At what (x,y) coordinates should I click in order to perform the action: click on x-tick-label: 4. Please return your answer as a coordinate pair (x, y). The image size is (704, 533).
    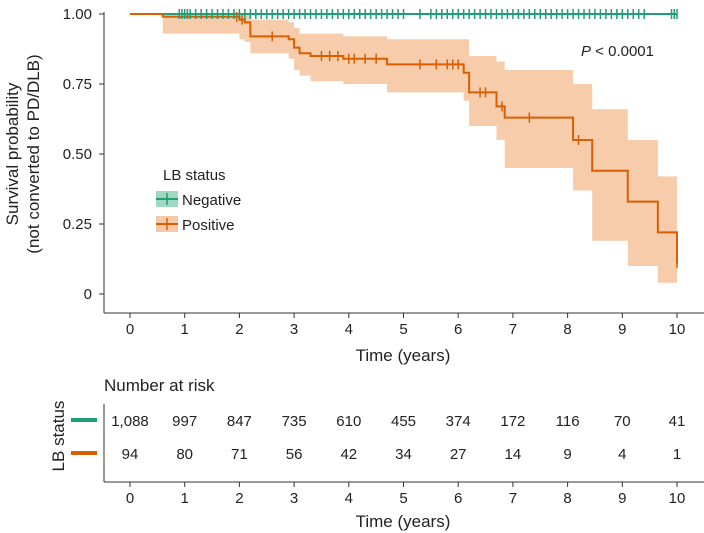
    Looking at the image, I should click on (349, 329).